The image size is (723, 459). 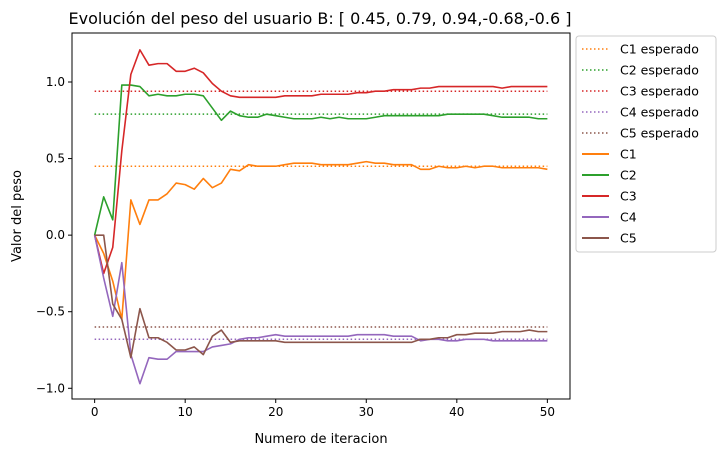 I want to click on legend-label: C3 esperado, so click(x=659, y=91).